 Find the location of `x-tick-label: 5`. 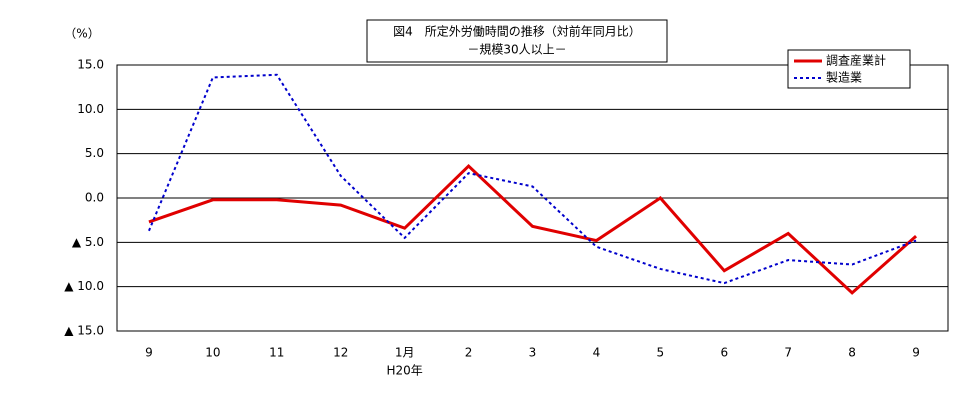

x-tick-label: 5 is located at coordinates (661, 353).